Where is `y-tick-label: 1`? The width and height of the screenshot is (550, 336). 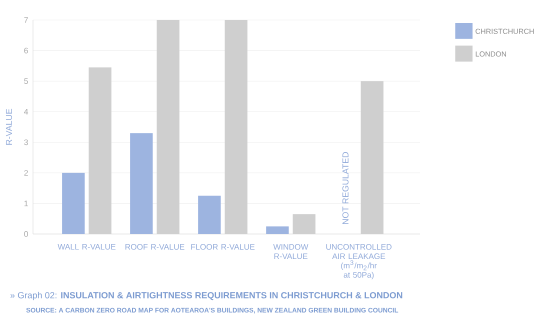
y-tick-label: 1 is located at coordinates (26, 203).